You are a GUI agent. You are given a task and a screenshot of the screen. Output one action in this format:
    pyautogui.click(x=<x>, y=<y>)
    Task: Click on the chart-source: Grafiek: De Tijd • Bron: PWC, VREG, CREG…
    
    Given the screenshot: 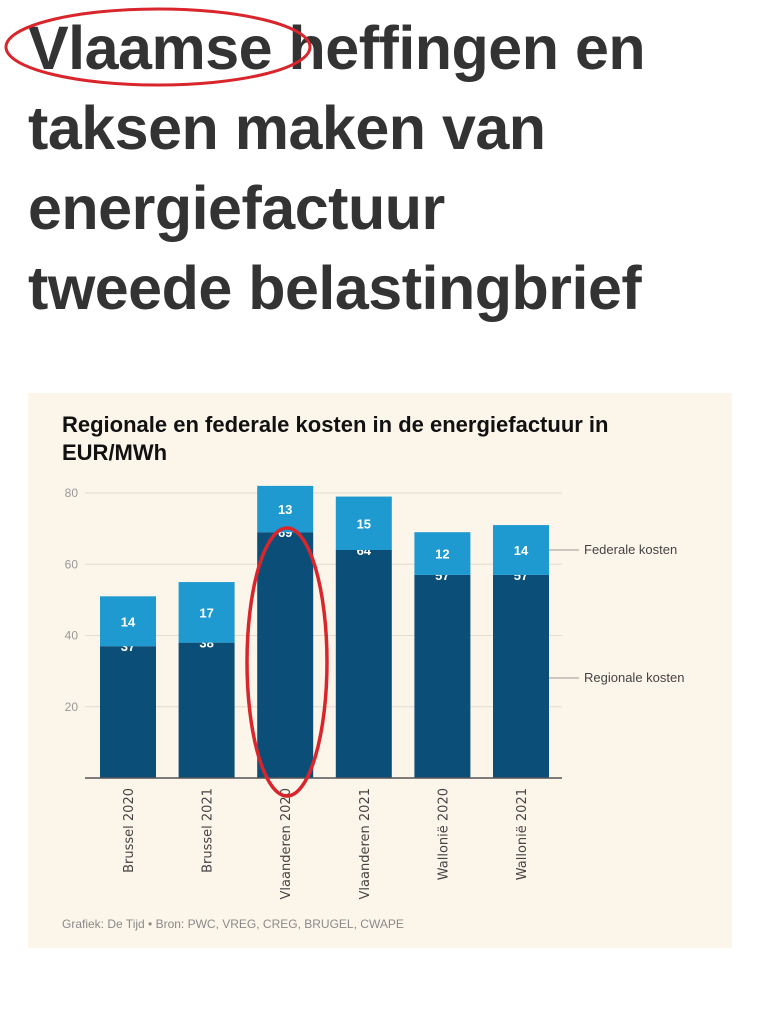 What is the action you would take?
    pyautogui.click(x=233, y=924)
    